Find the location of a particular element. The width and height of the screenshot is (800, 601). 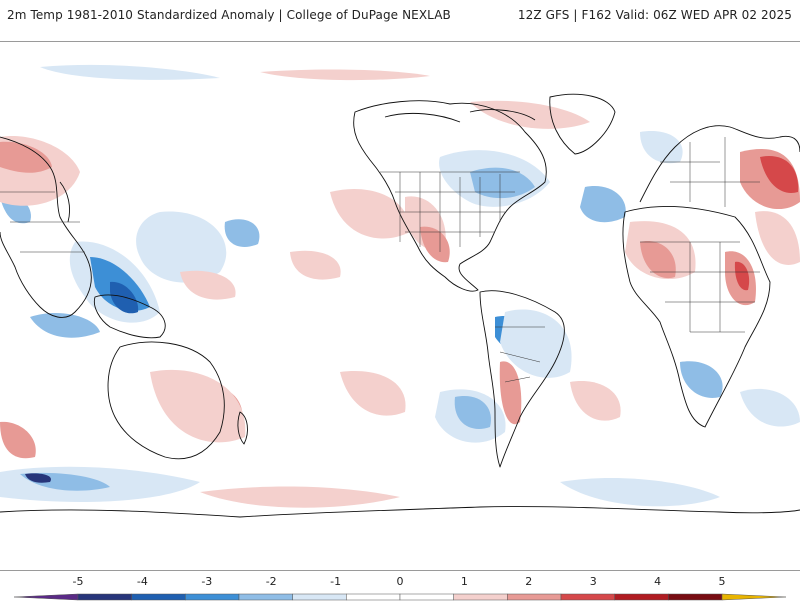

warm-patch-middle-east-core is located at coordinates (779, 174).